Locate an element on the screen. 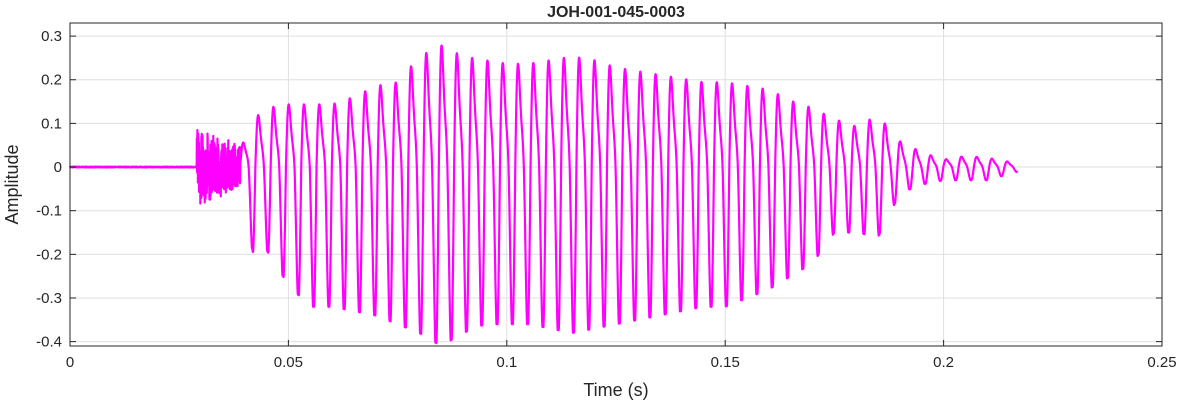  x-tick-label: 0.1 is located at coordinates (506, 362).